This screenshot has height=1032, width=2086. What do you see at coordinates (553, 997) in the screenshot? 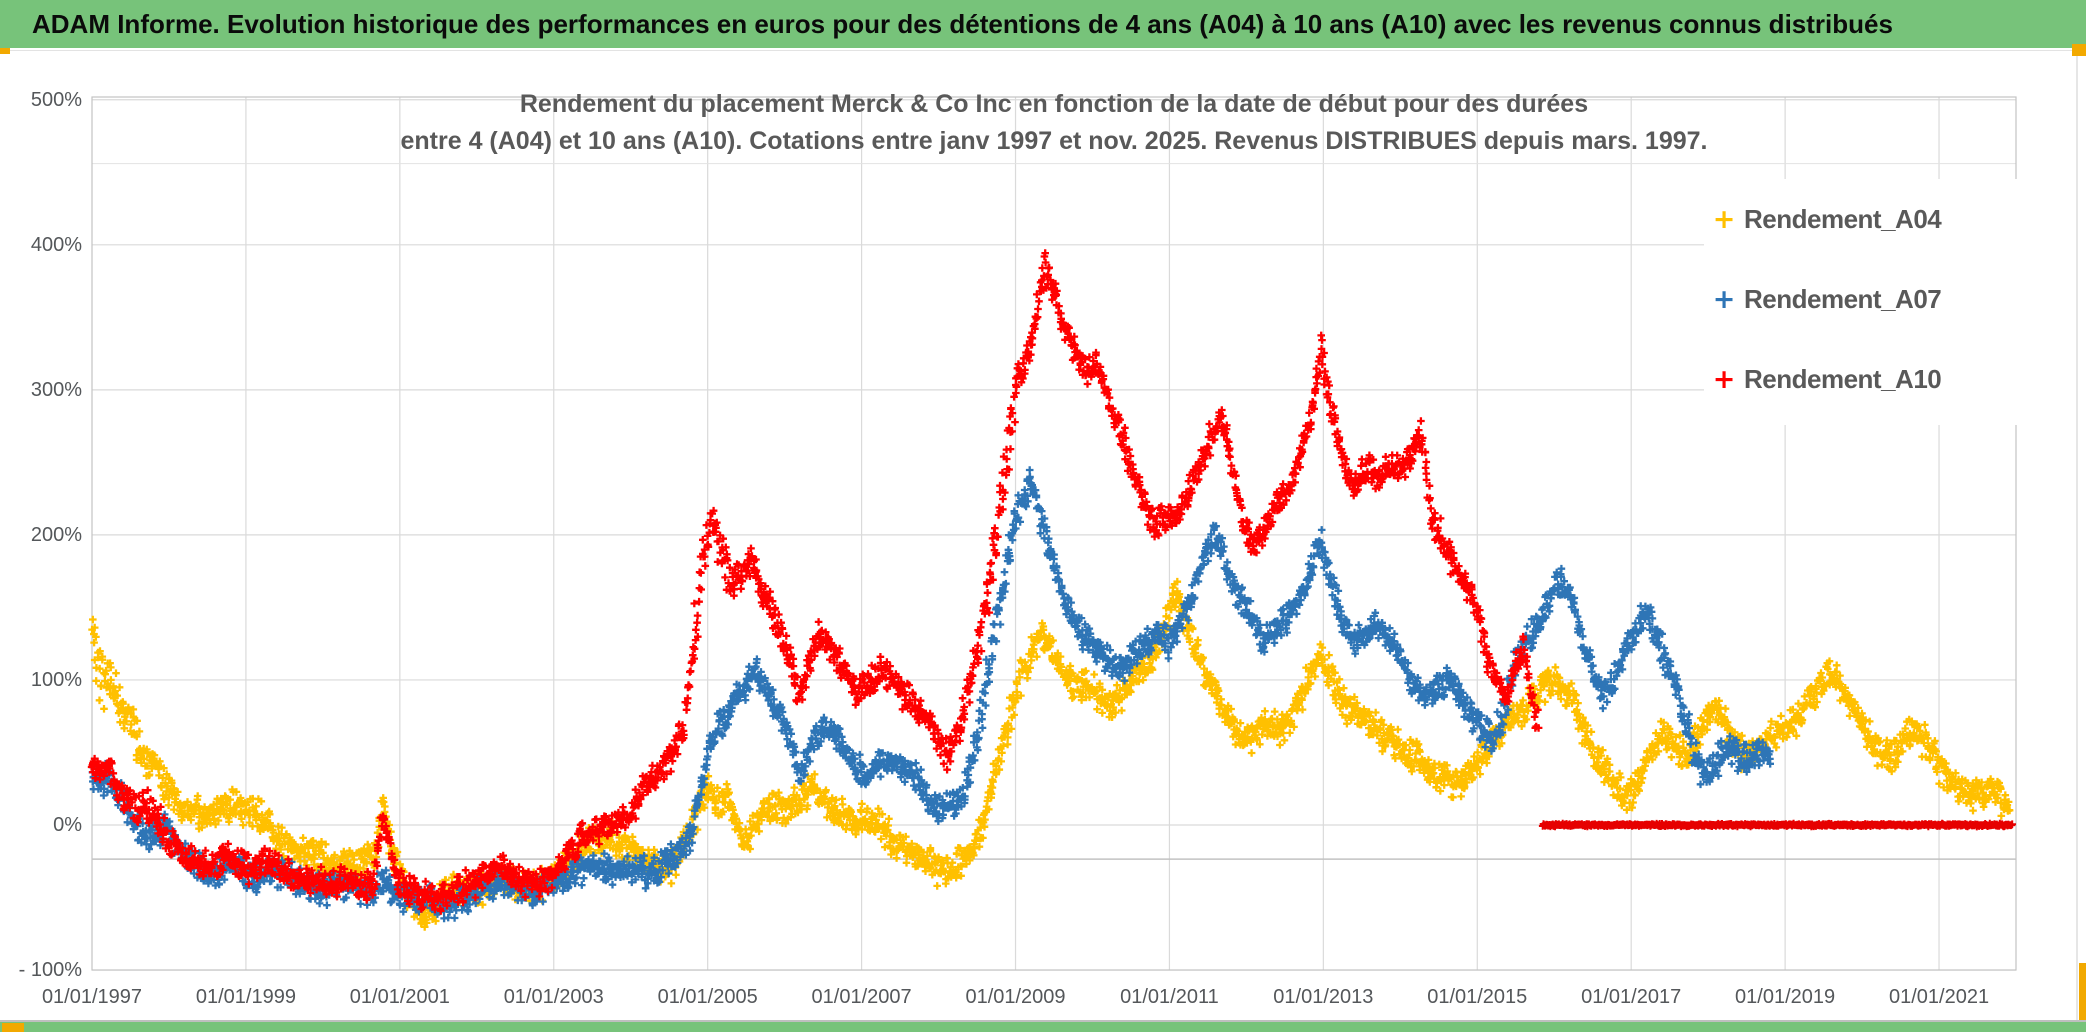
I see `x-tick-label: 01/01/2003` at bounding box center [553, 997].